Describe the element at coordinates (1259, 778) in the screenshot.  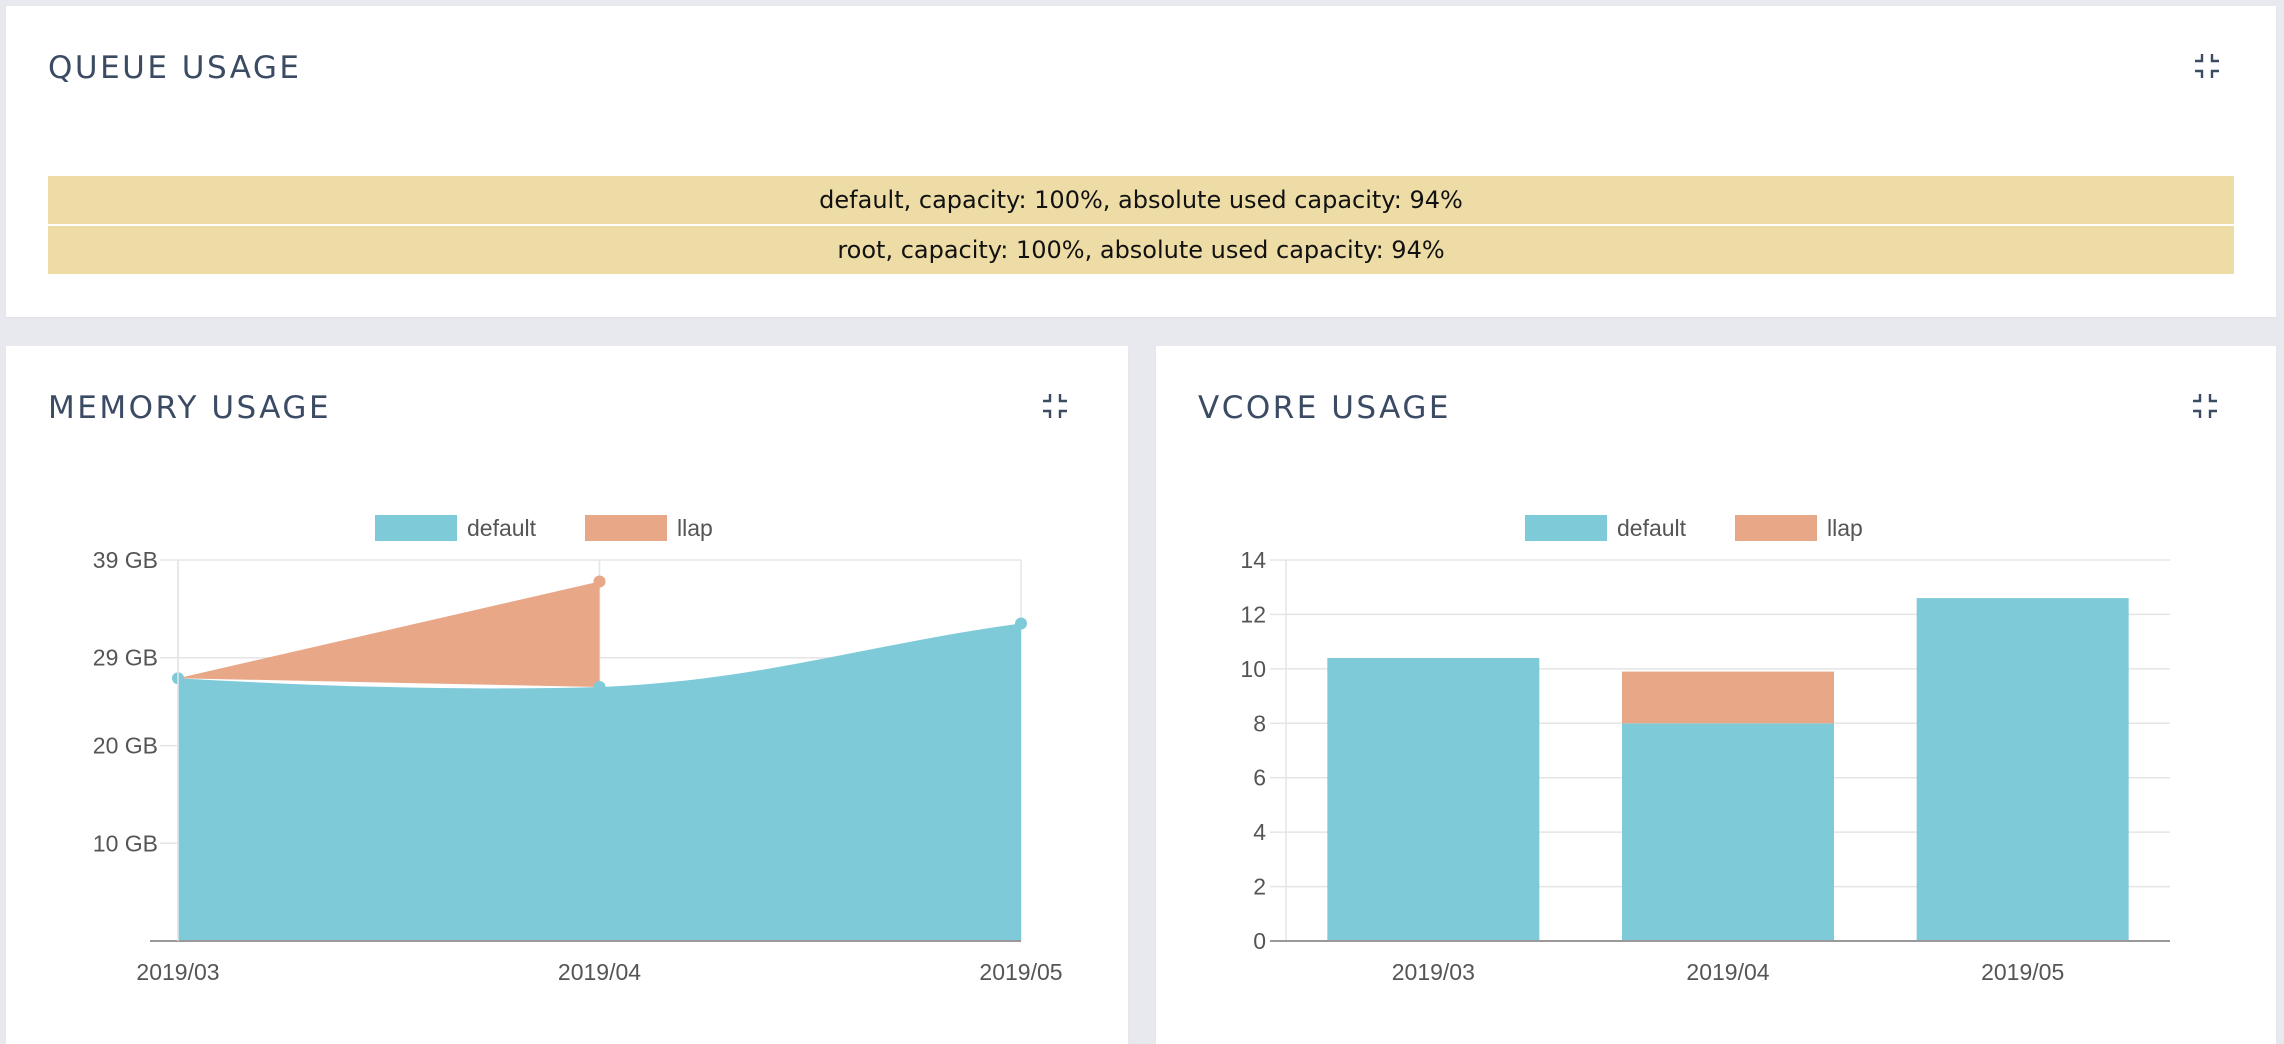
I see `y-tick-label: 6` at that location.